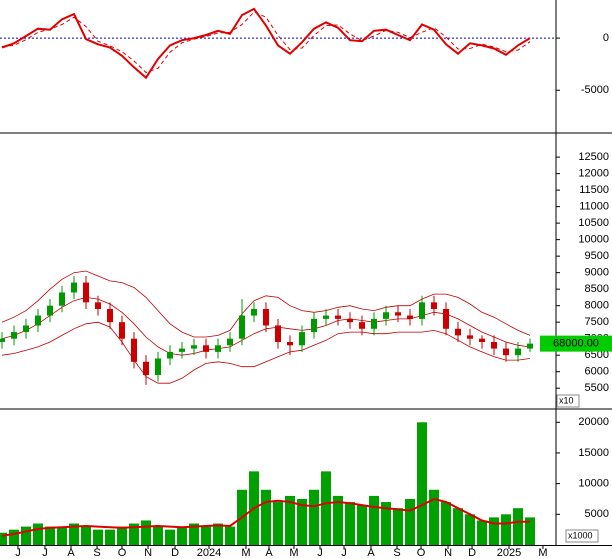 This screenshot has height=559, width=612. I want to click on y-tick-label: 5000, so click(597, 514).